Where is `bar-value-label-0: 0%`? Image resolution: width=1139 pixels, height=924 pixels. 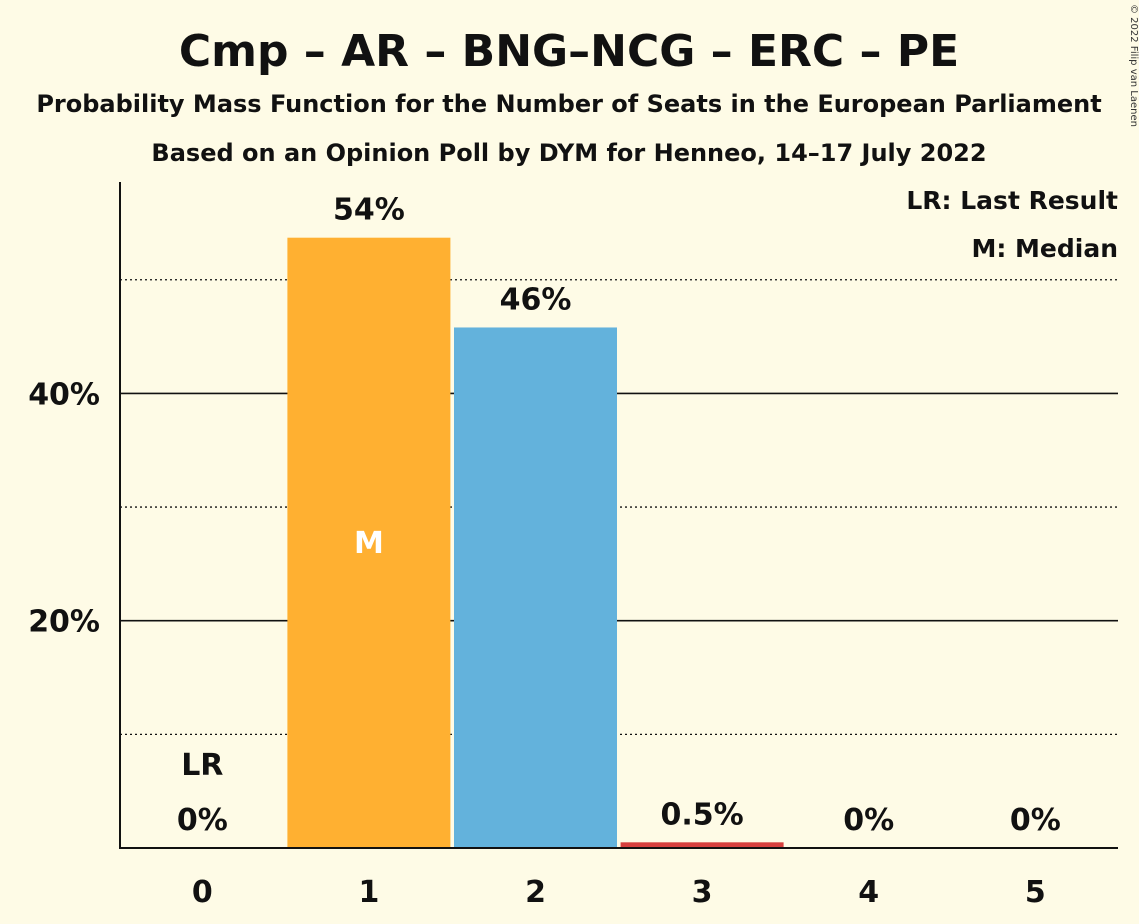
bar-value-label-0: 0% is located at coordinates (202, 820).